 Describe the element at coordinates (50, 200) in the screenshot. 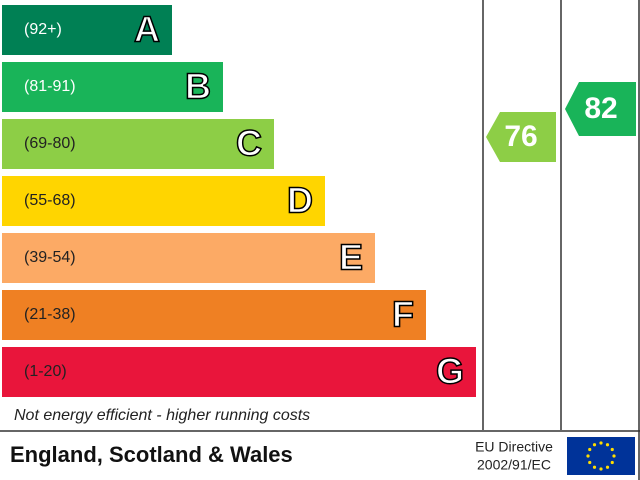

I see `band-range: (55-68)` at that location.